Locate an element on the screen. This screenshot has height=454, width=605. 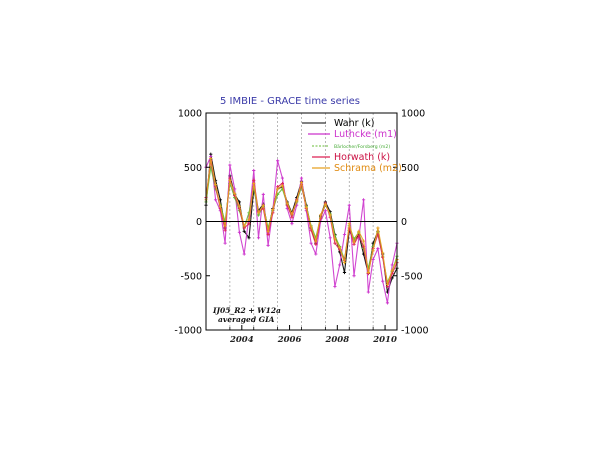
y-tick-label-left: -500 is located at coordinates (191, 276).